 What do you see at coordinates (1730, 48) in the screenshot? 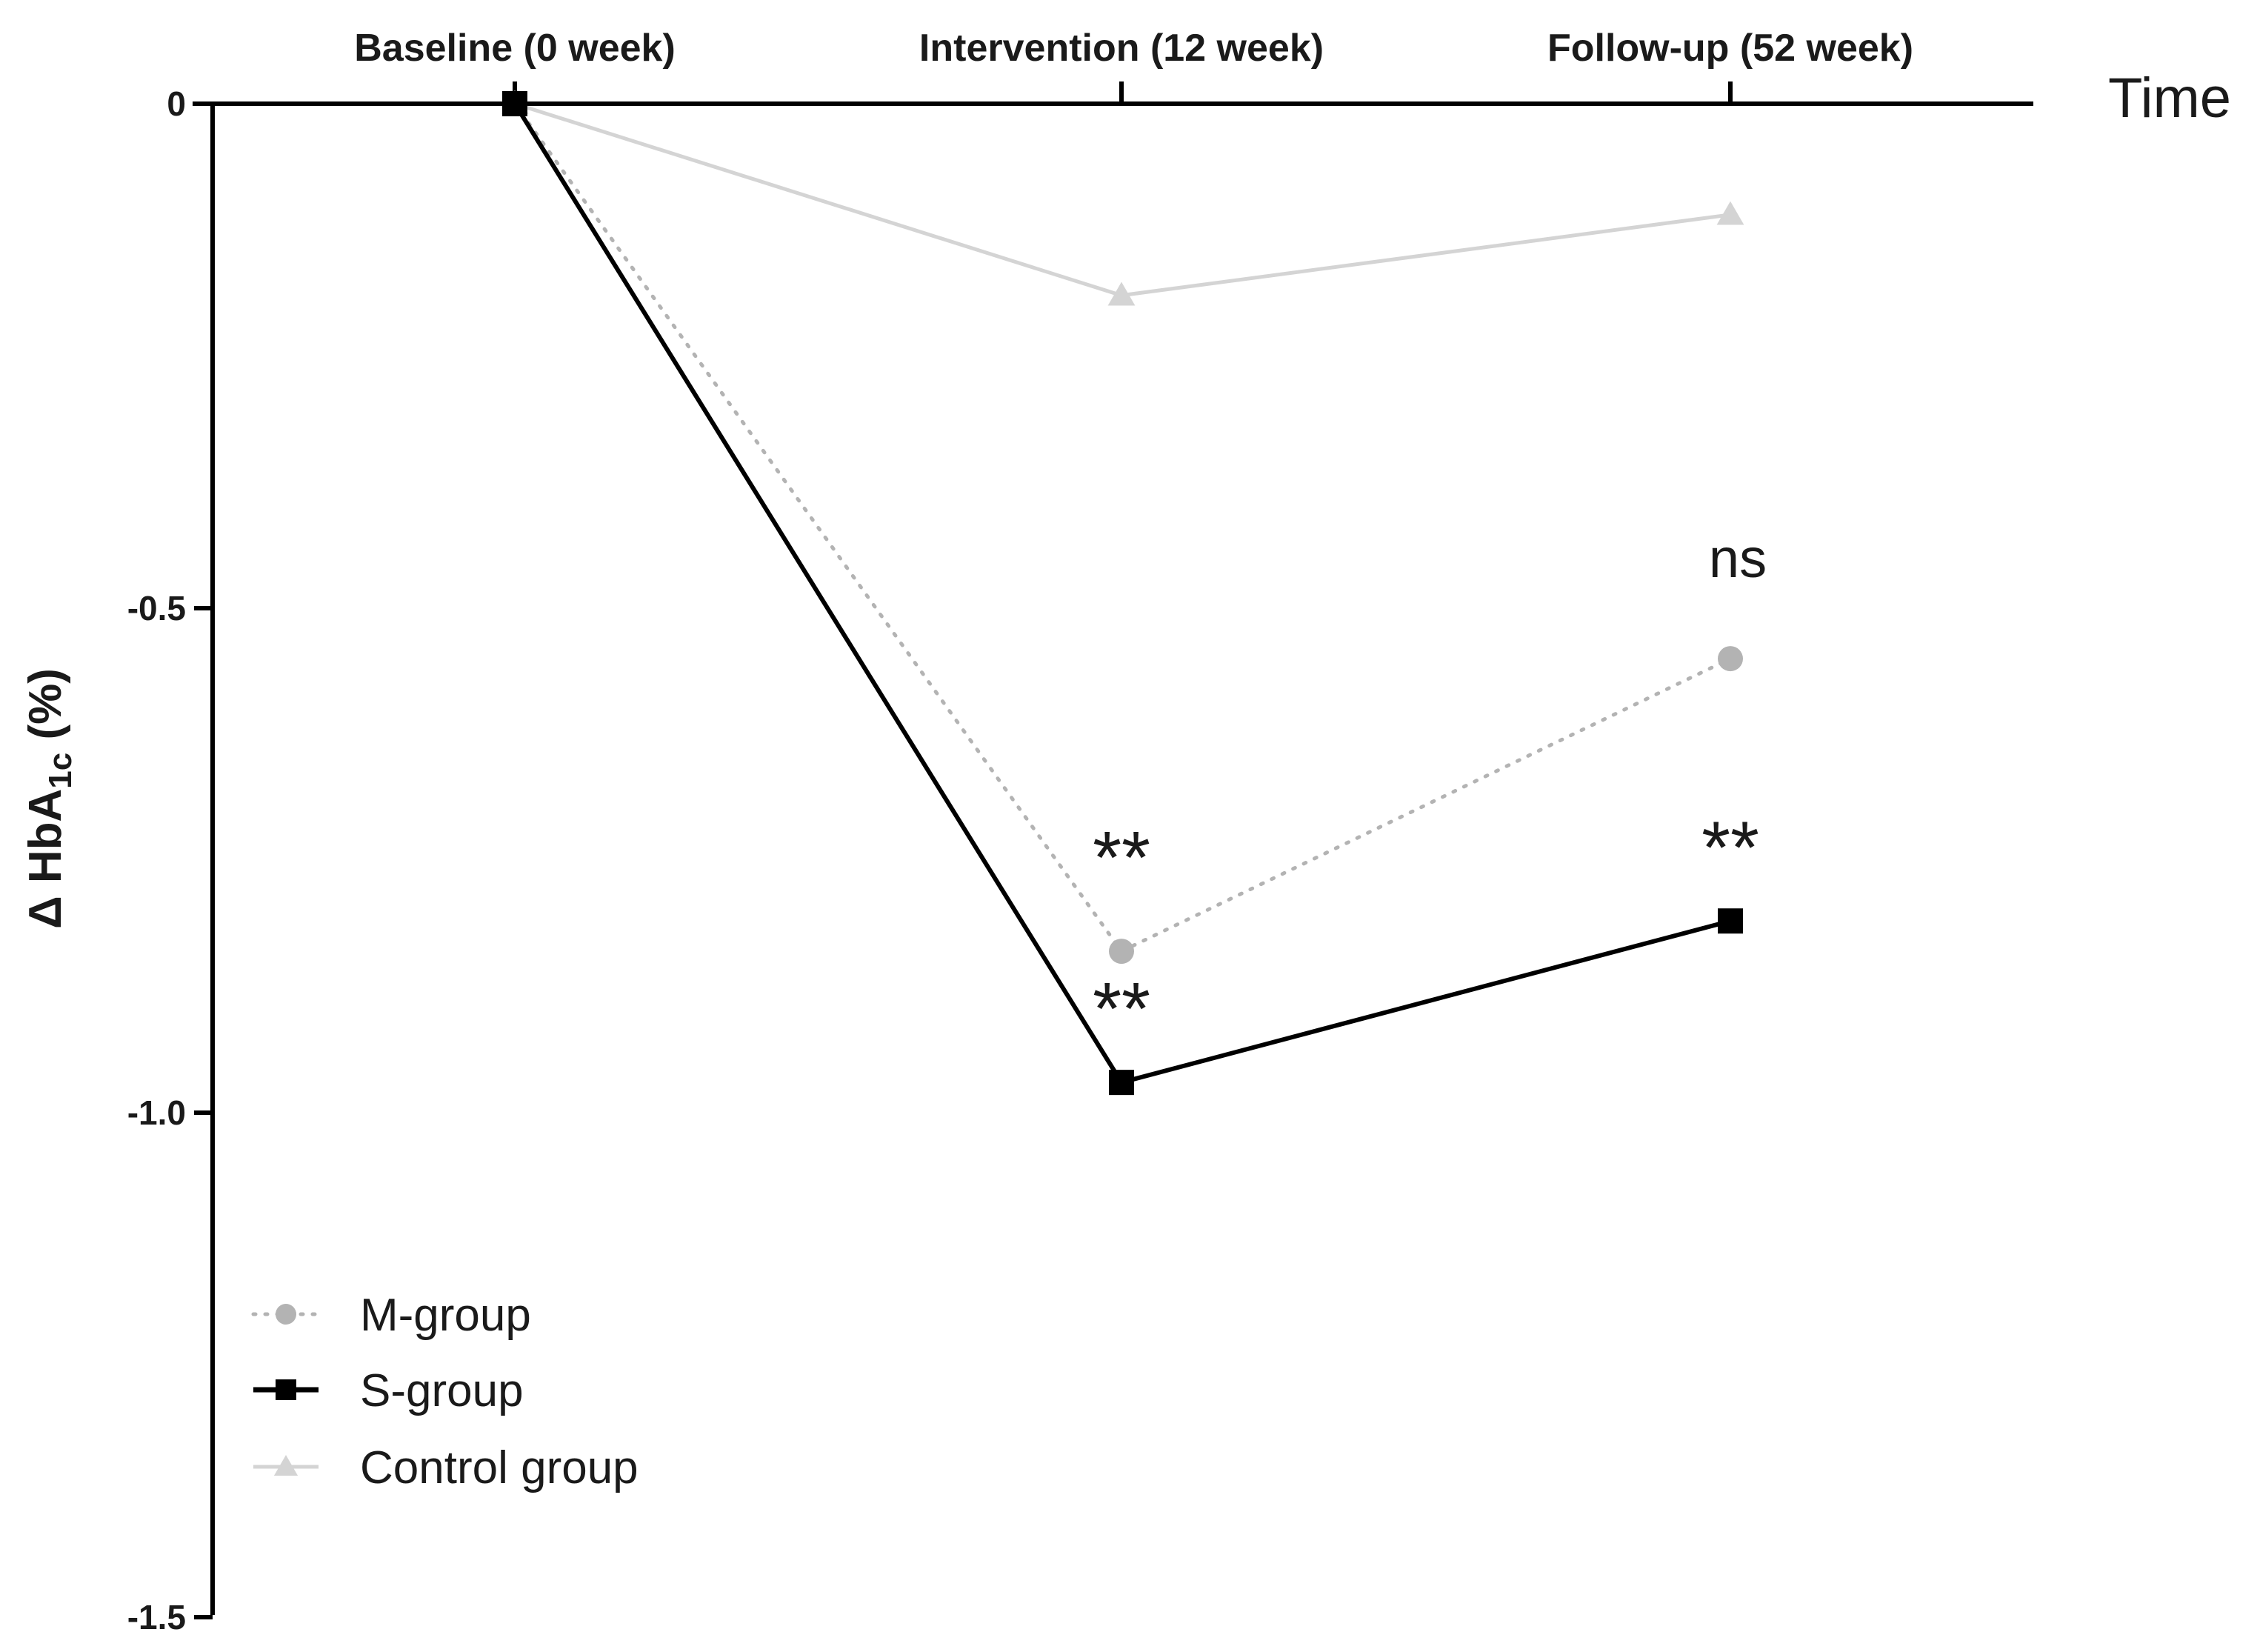
I see `x-tick-label: Follow-up (52 week)` at bounding box center [1730, 48].